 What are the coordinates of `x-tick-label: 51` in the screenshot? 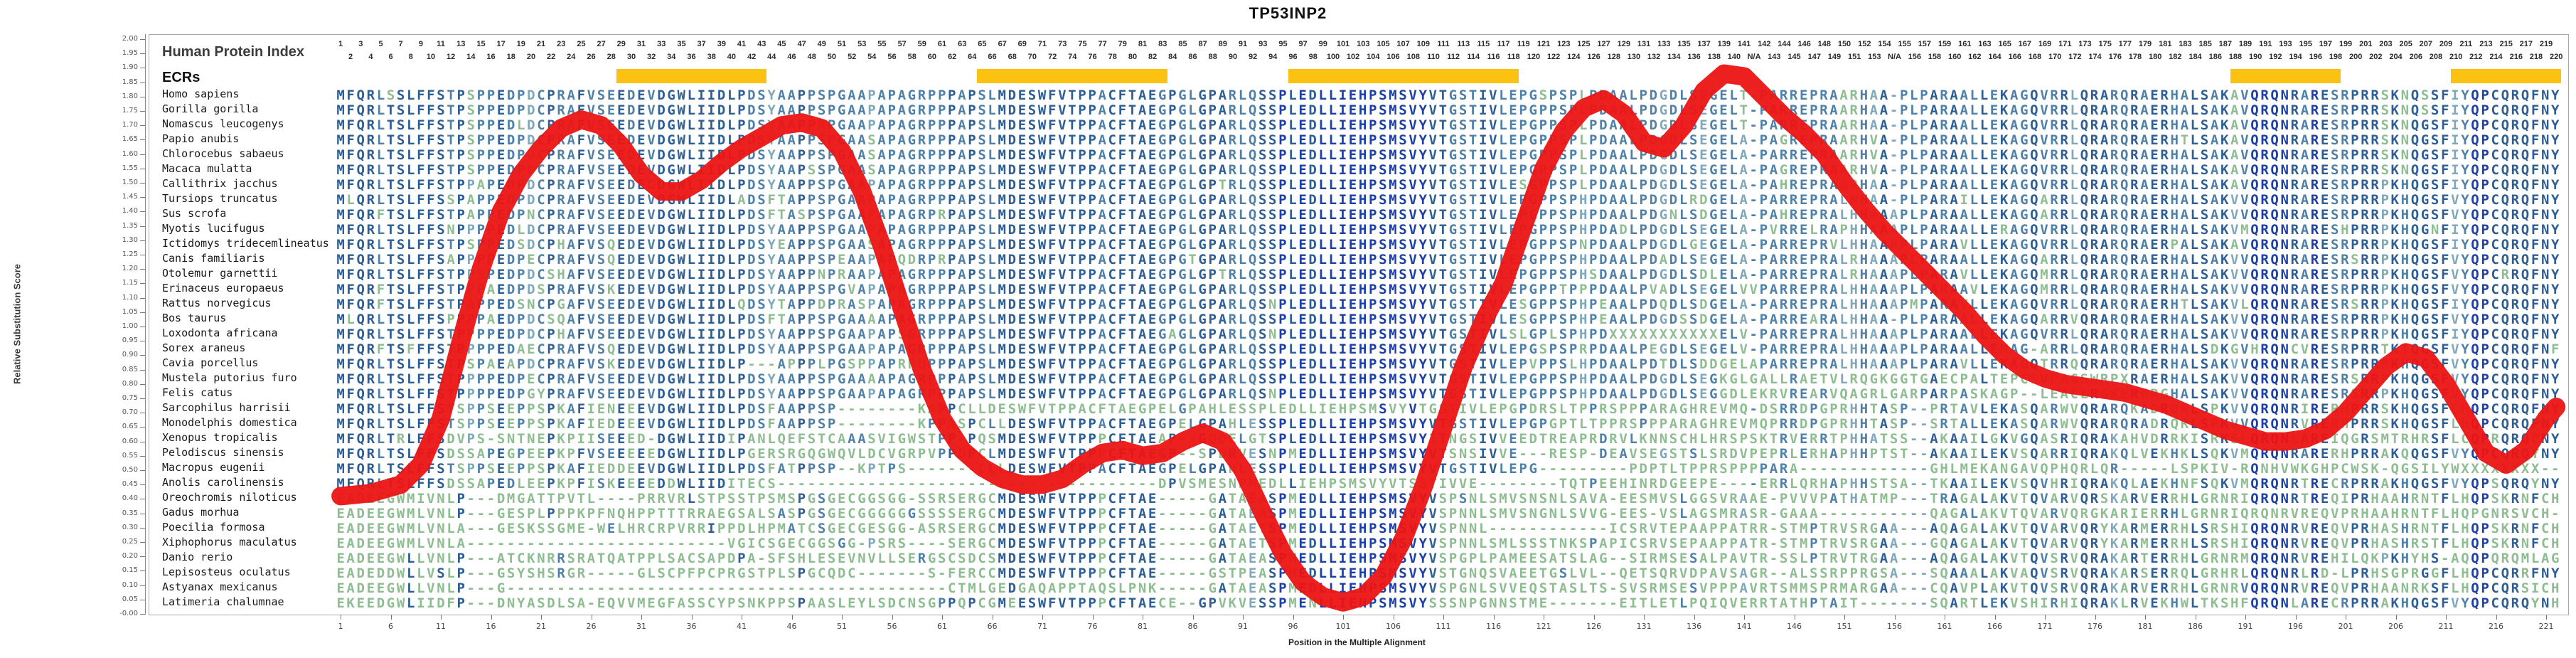 It's located at (842, 626).